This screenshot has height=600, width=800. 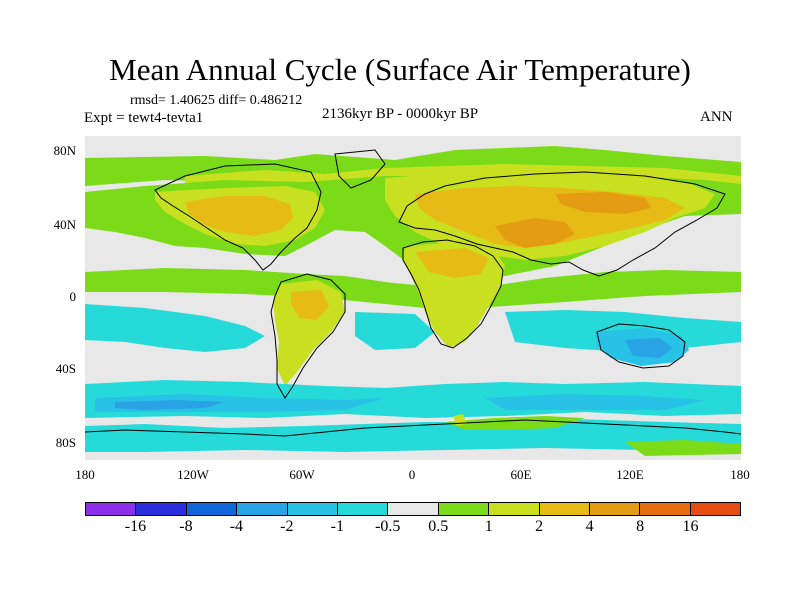 I want to click on period-label: 2136kyr BP - 0000kyr BP, so click(x=400, y=114).